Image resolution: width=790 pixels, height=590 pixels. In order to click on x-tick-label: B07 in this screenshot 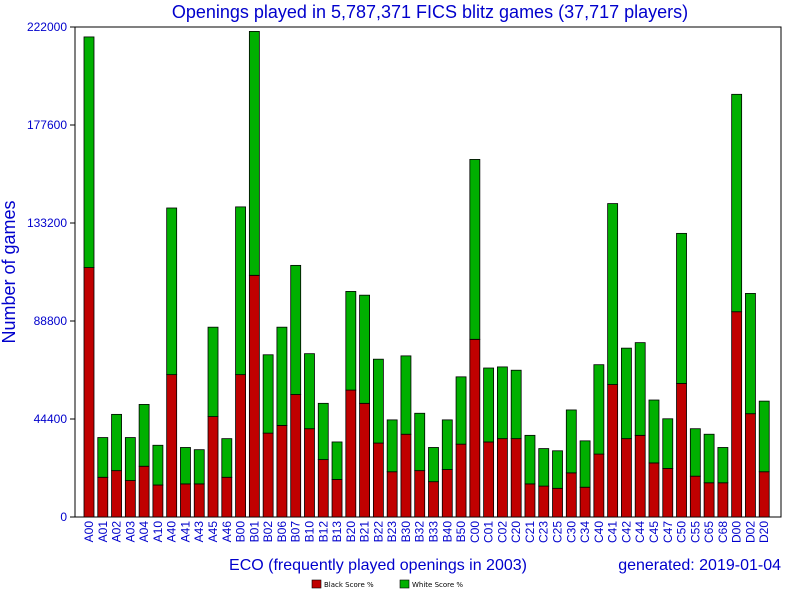, I will do `click(296, 532)`.